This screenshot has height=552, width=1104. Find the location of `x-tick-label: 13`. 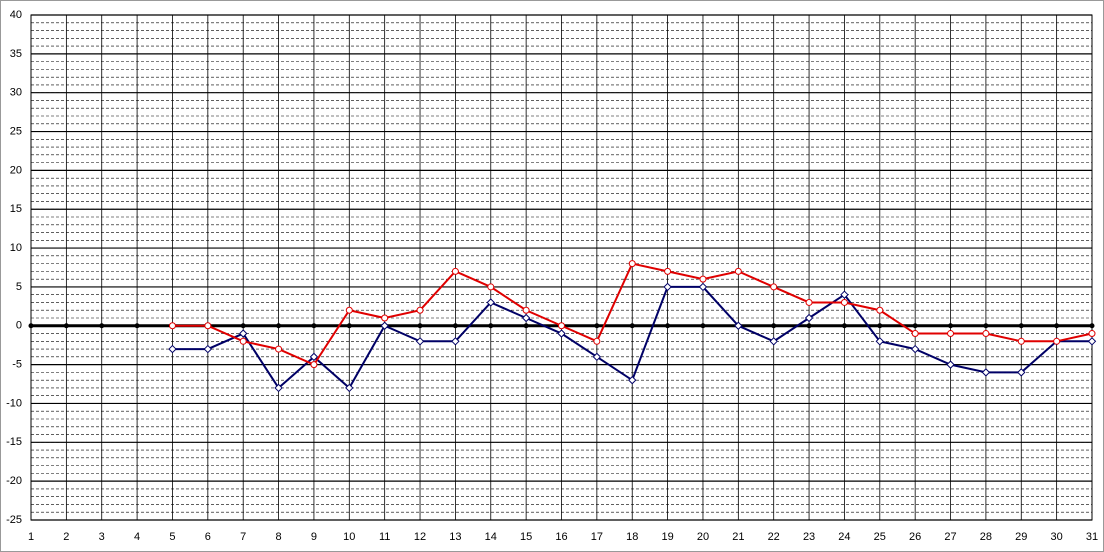

x-tick-label: 13 is located at coordinates (455, 537).